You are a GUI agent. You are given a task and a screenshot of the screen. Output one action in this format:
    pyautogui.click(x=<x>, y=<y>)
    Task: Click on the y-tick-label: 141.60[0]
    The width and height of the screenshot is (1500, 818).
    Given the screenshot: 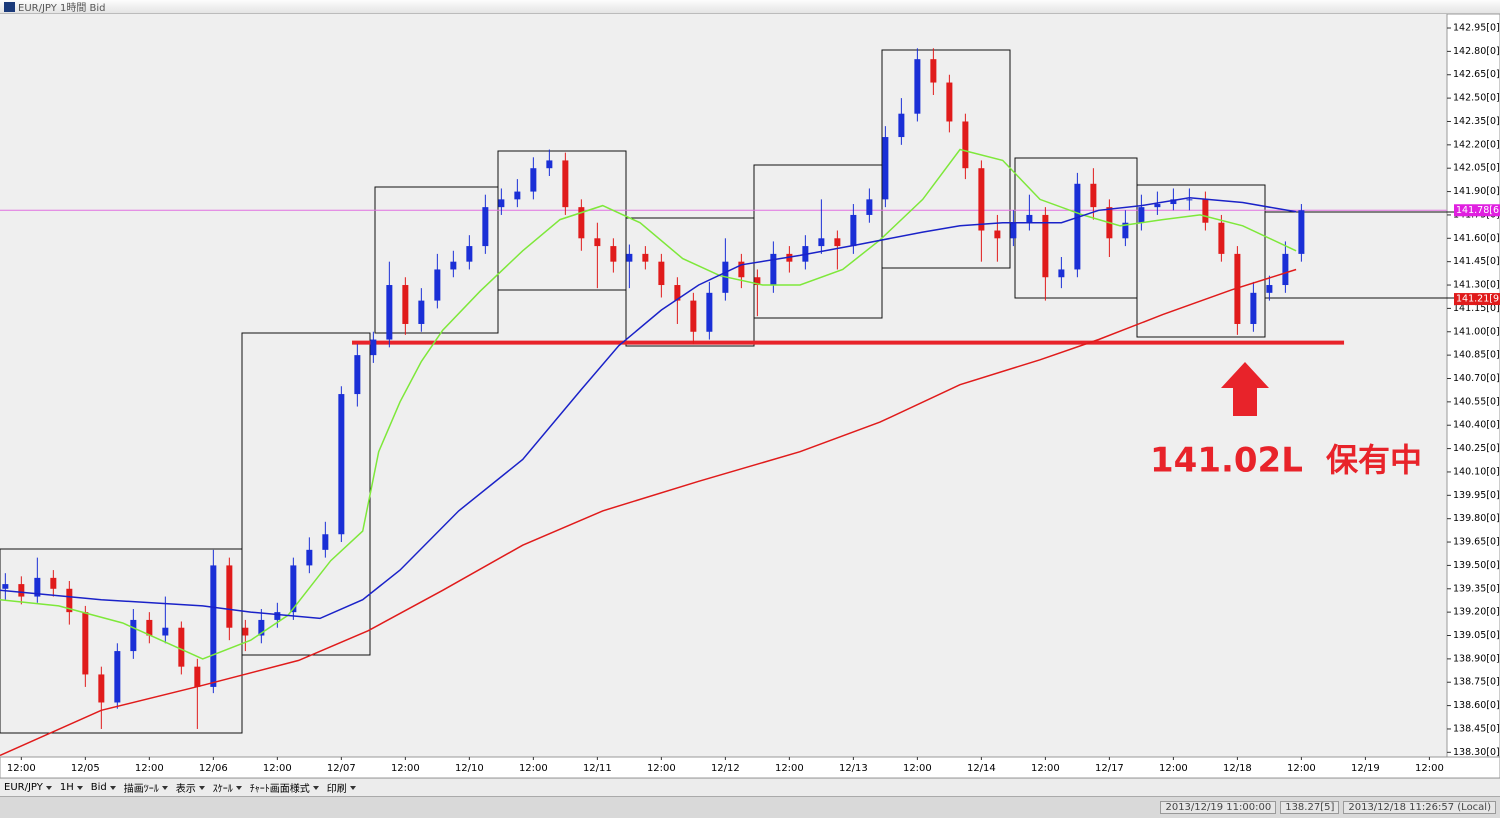 What is the action you would take?
    pyautogui.click(x=1476, y=238)
    